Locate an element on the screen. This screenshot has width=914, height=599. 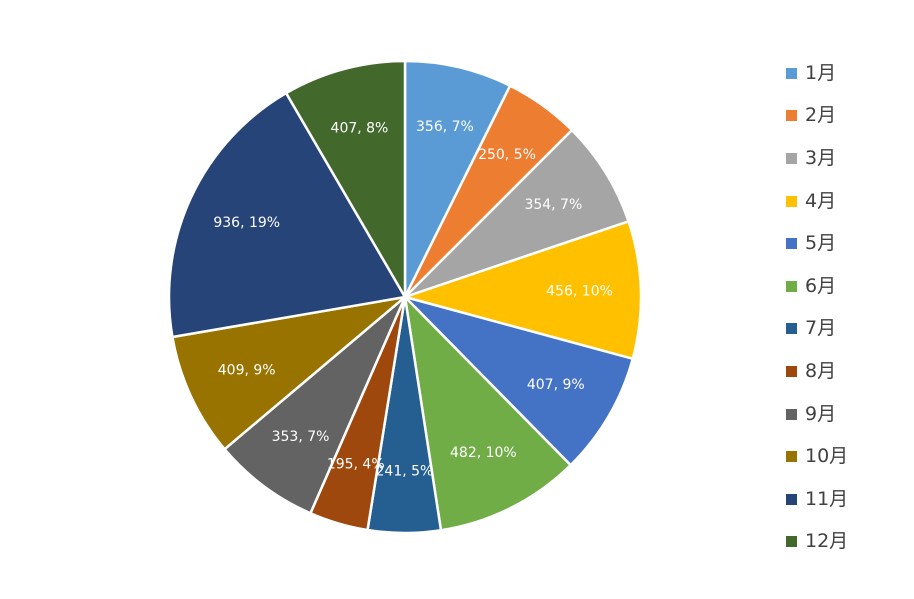
legend-label: 12月 is located at coordinates (827, 541).